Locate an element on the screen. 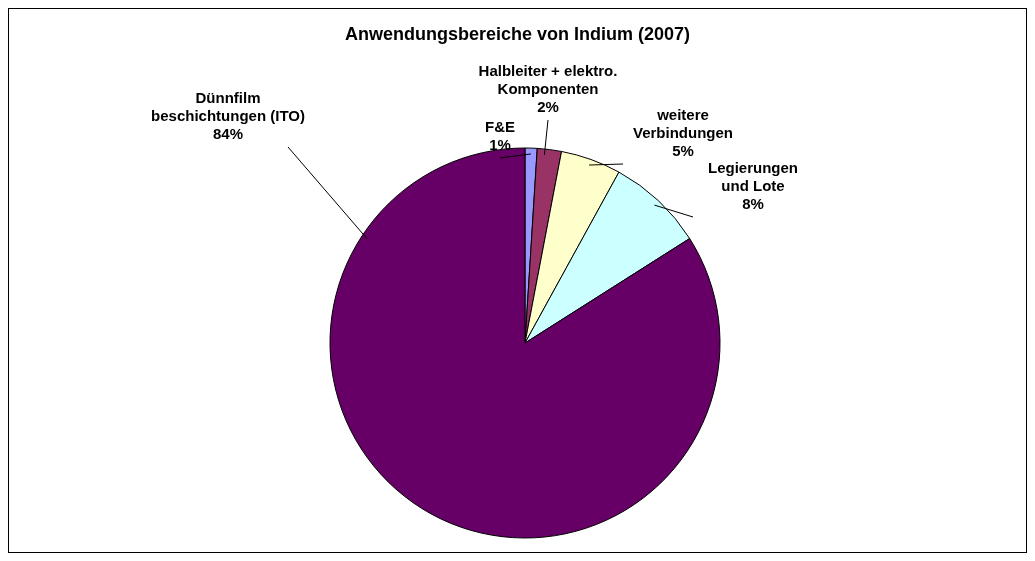 The image size is (1035, 561). slice-label: Legierungen und Lote is located at coordinates (753, 176).